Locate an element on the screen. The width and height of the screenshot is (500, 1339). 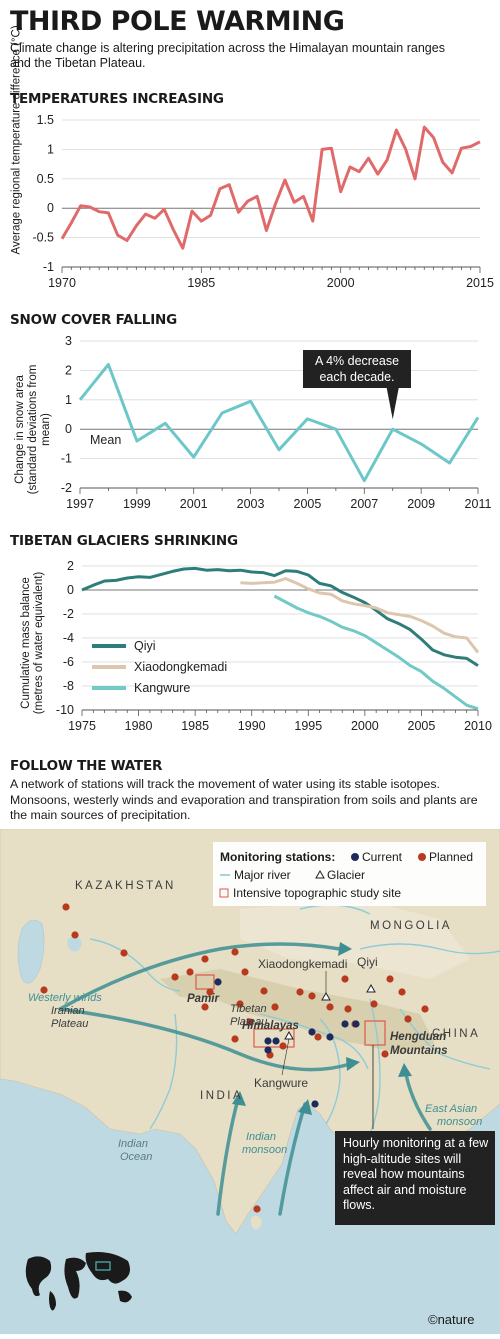
label-iranian-plateau: Iranian Plateau is located at coordinates (69, 1017).